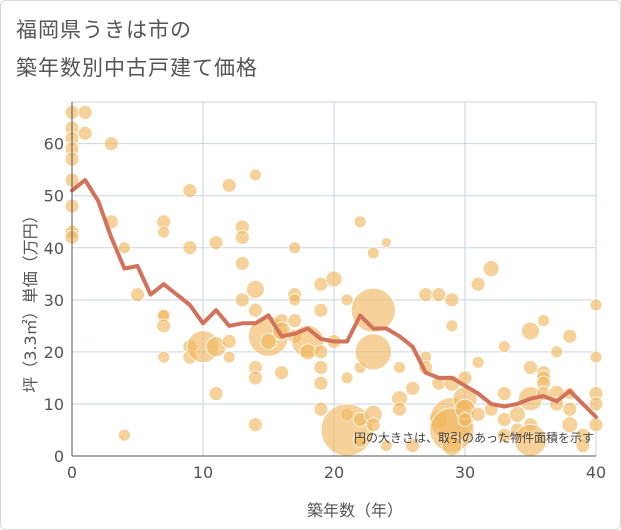 Image resolution: width=621 pixels, height=530 pixels. Describe the element at coordinates (355, 510) in the screenshot. I see `x-axis-label: 築年数（年）` at that location.